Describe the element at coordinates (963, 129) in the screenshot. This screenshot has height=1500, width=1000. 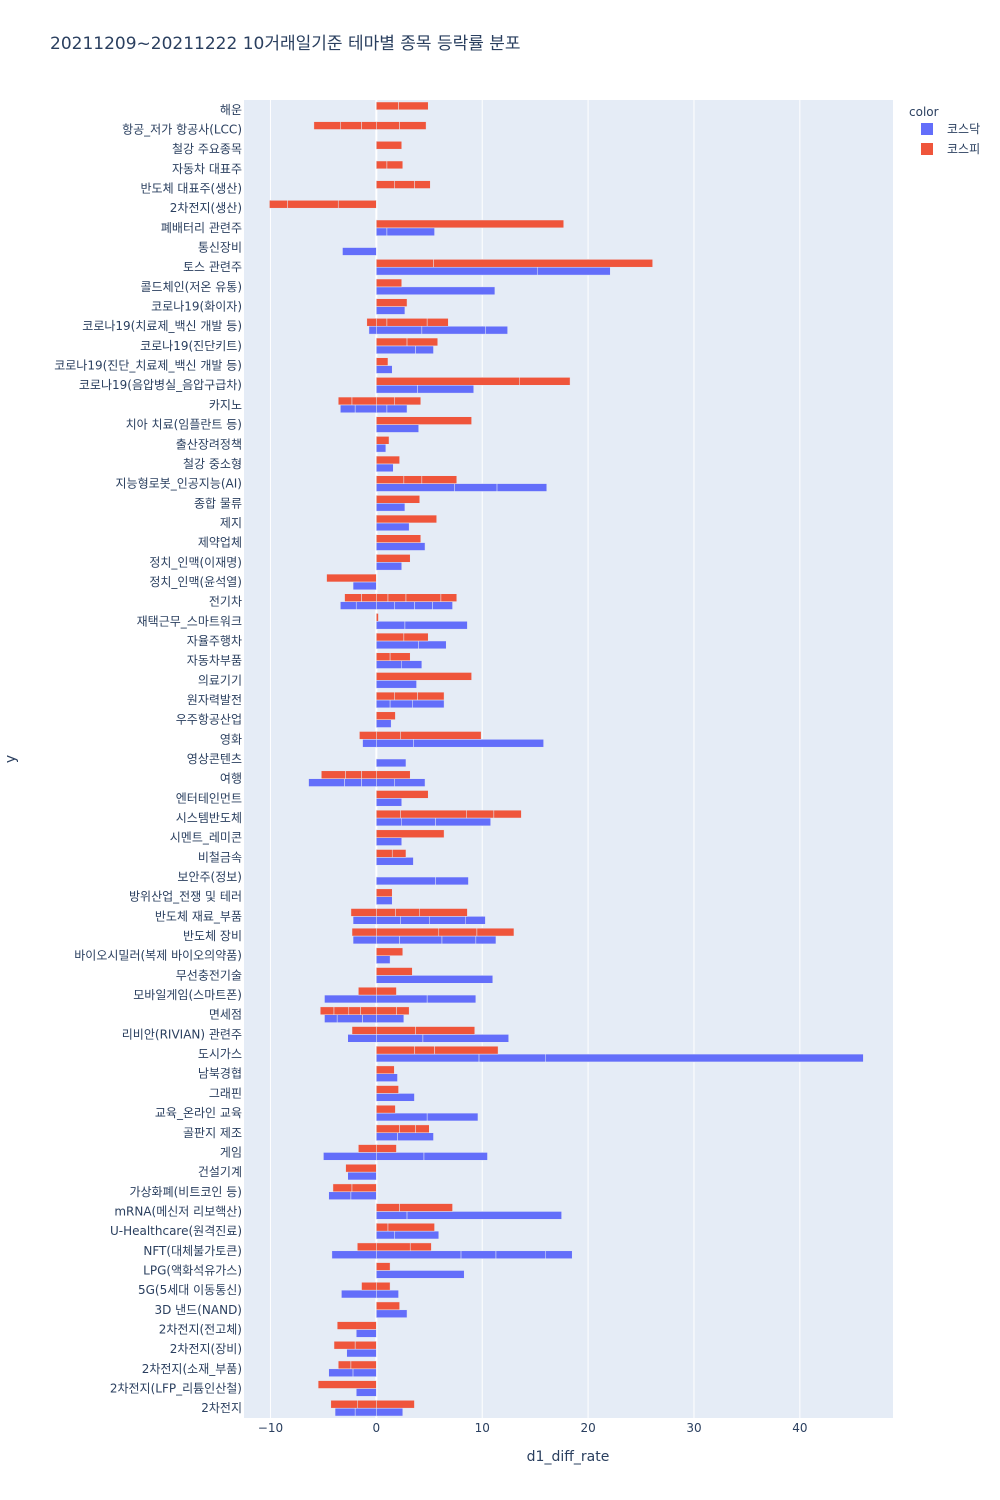
I see `legend-label: 코스닥` at that location.